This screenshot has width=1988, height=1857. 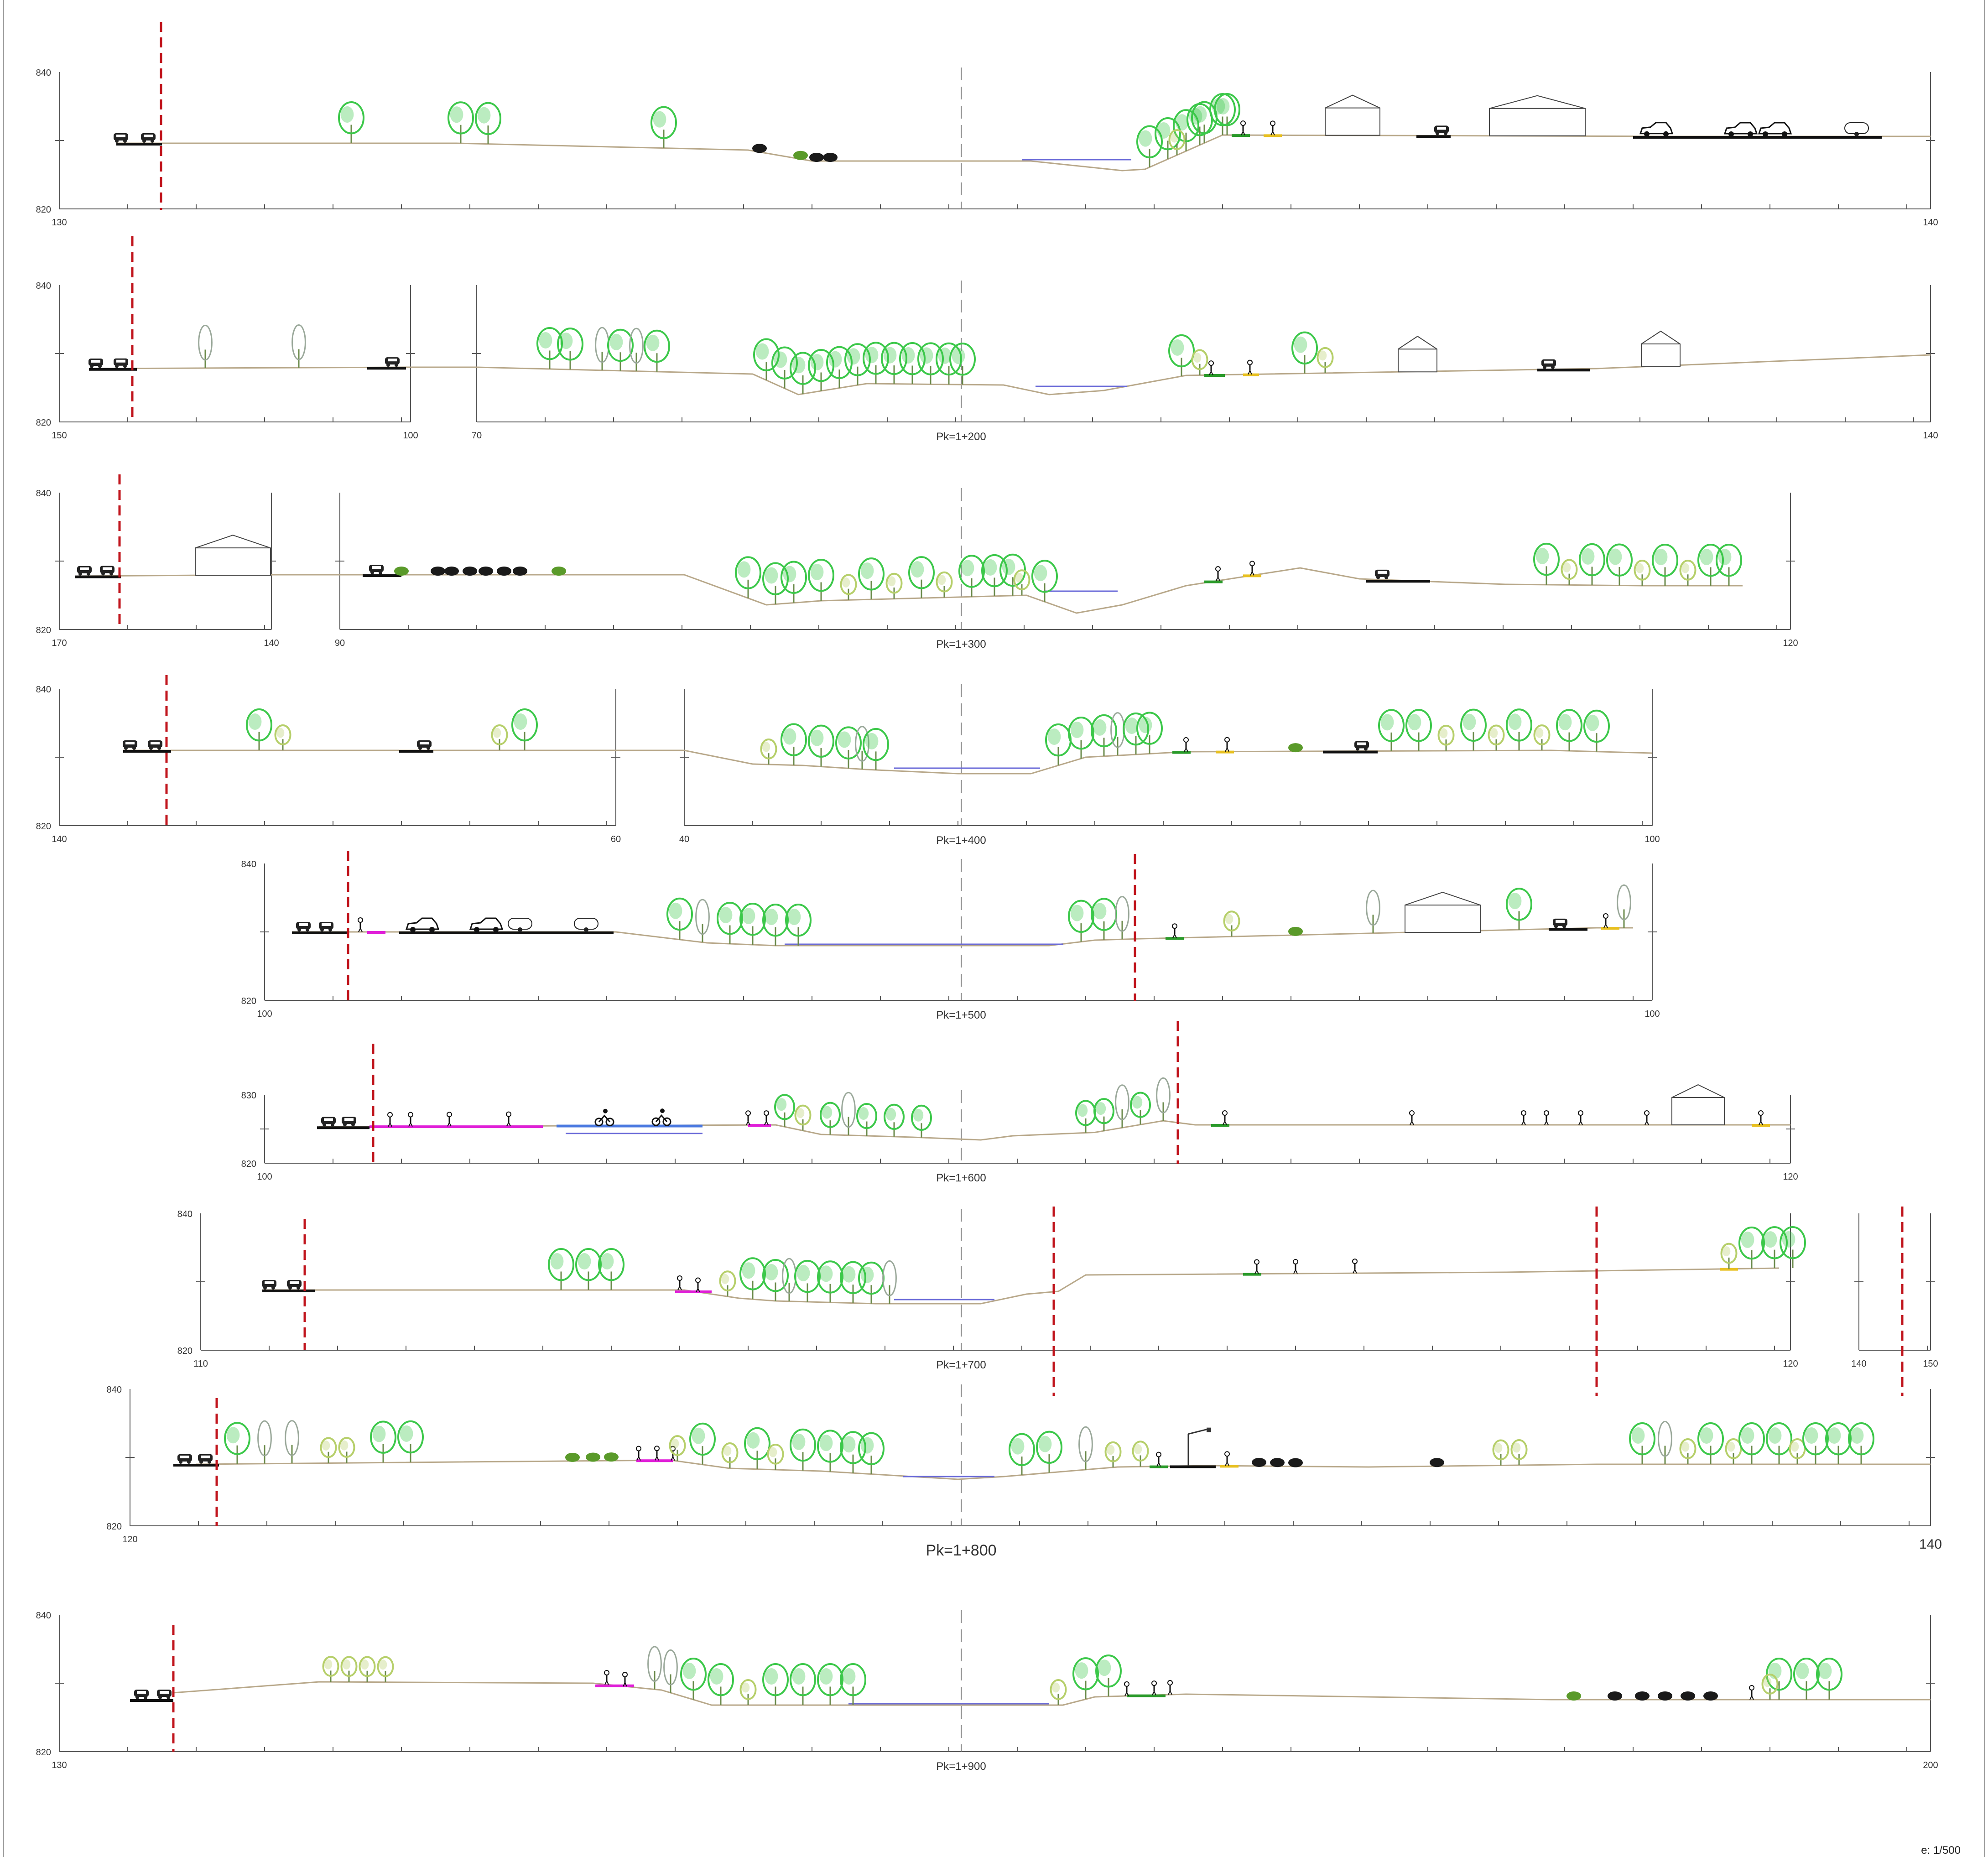 What do you see at coordinates (43, 1753) in the screenshot?
I see `elevation-bottom-label: 820` at bounding box center [43, 1753].